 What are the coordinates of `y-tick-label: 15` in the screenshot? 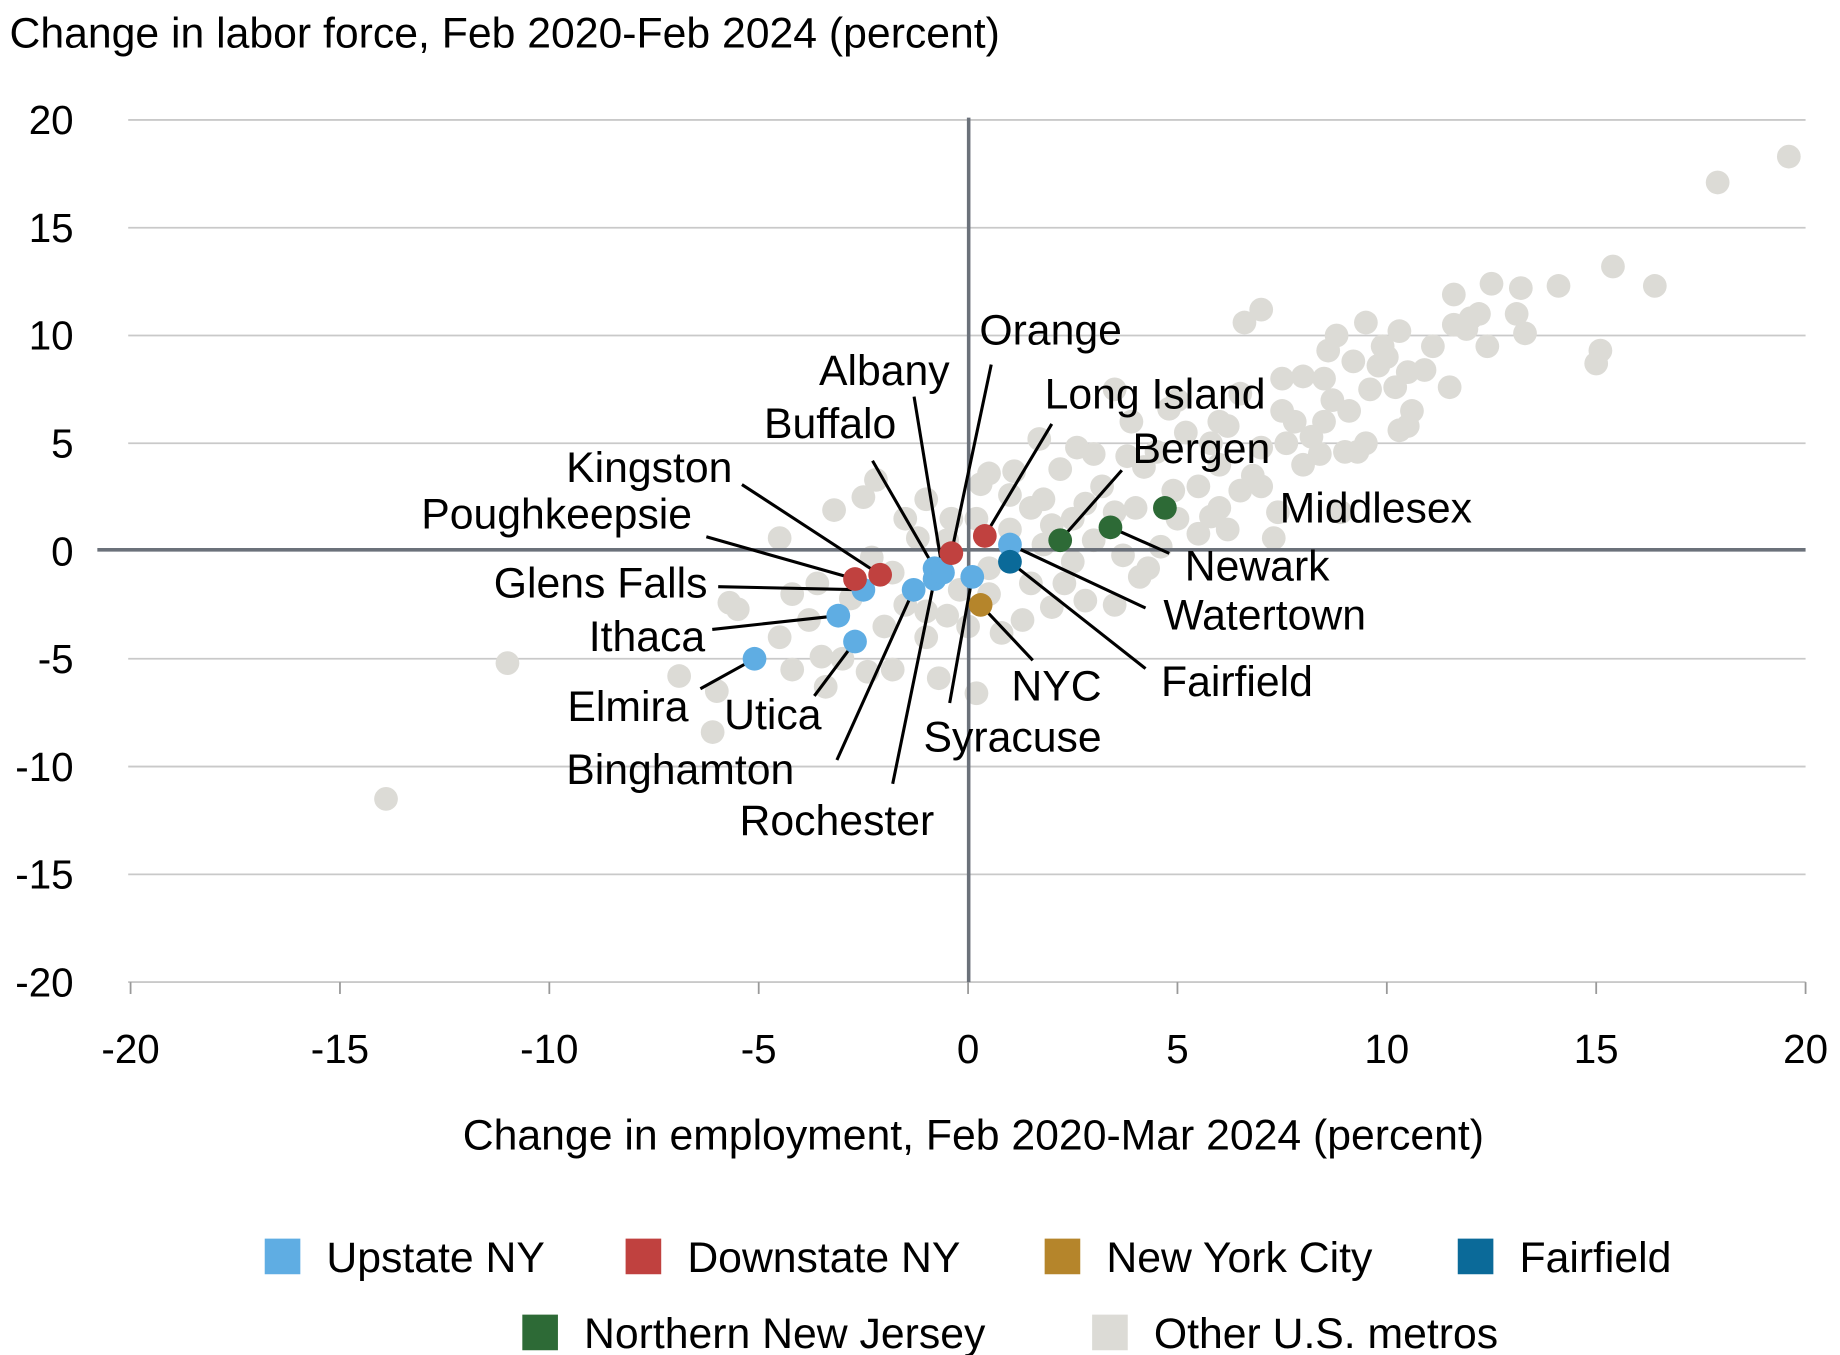 It's located at (51, 228).